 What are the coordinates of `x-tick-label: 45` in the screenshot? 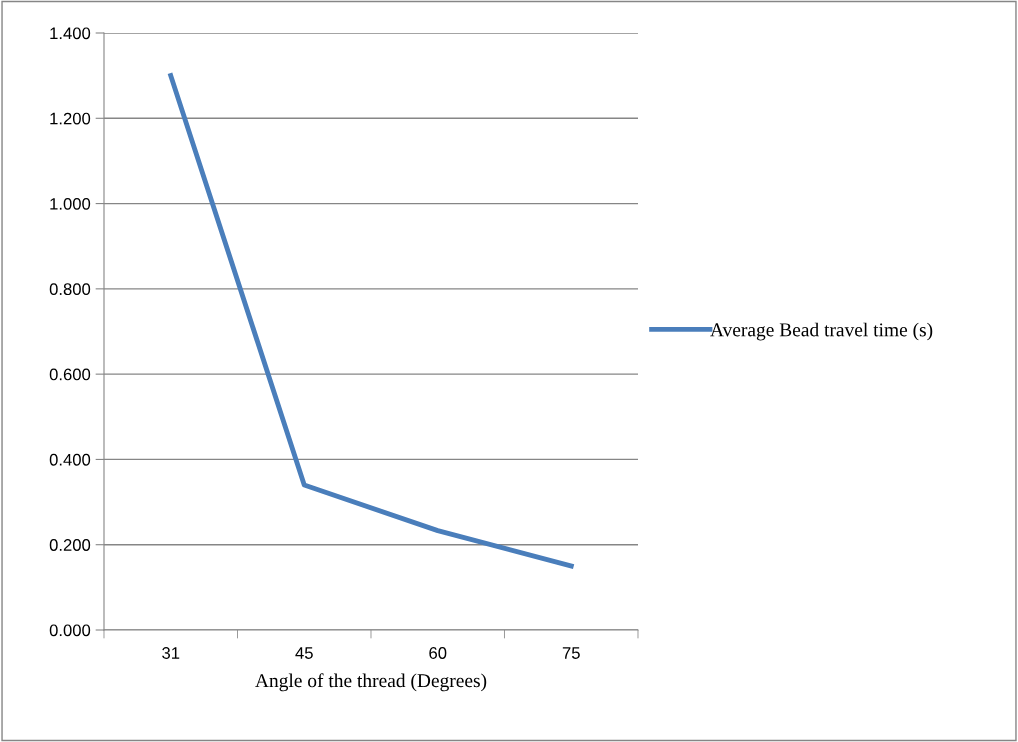 It's located at (304, 653).